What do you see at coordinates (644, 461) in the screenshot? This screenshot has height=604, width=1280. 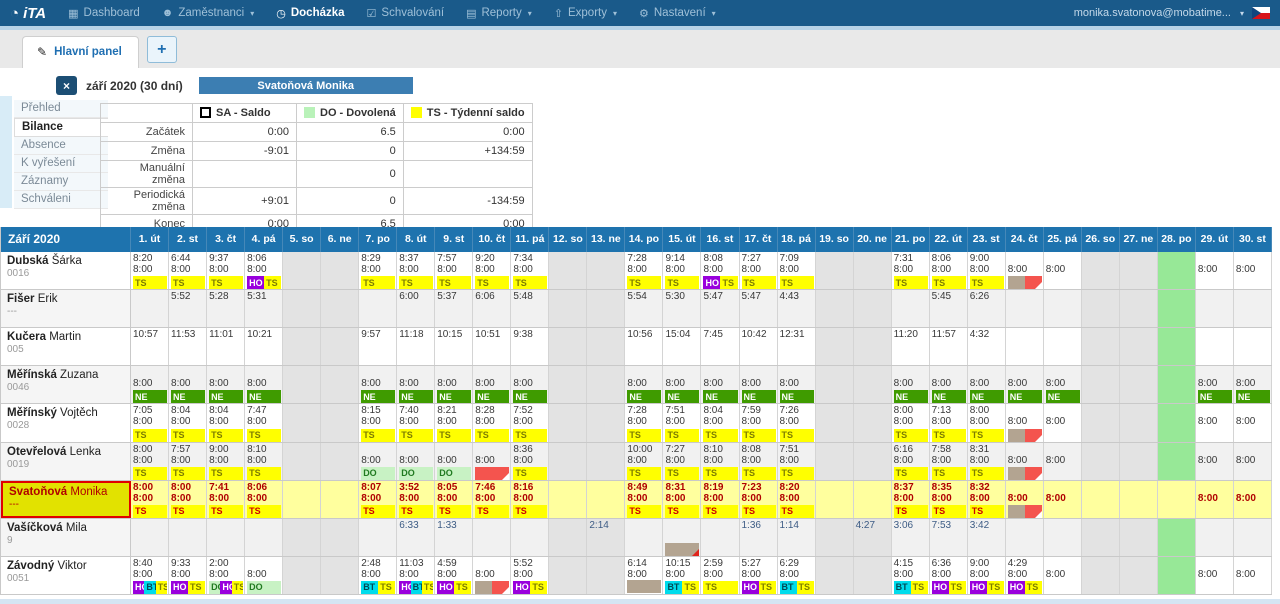 I see `day-cell: 10:00 8:00 TS` at bounding box center [644, 461].